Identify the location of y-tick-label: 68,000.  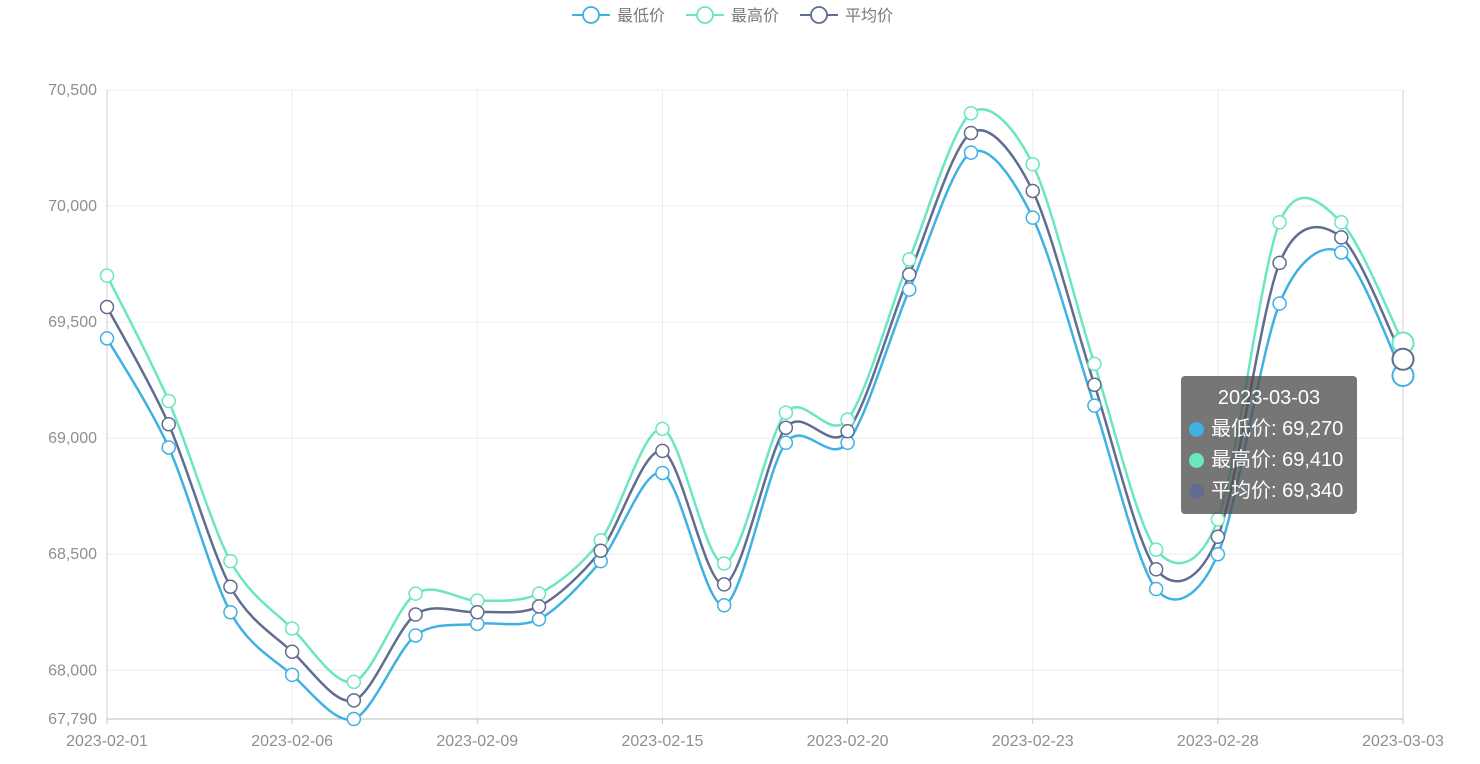
(72, 670).